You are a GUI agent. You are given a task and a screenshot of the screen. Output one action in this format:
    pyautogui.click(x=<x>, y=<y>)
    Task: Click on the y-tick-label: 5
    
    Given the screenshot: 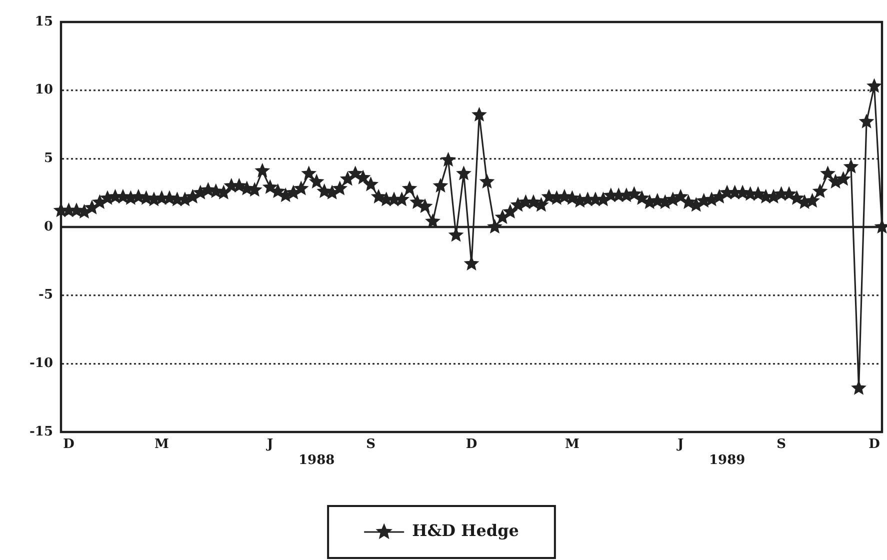 What is the action you would take?
    pyautogui.click(x=48, y=158)
    